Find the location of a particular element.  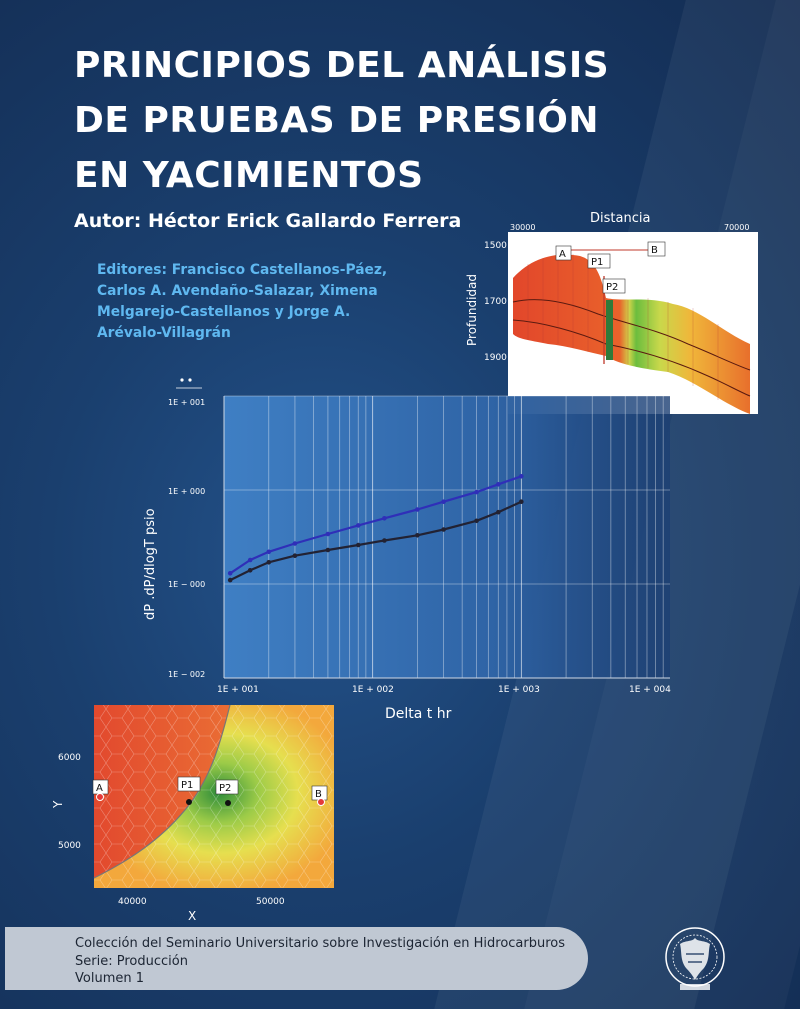

data-series is located at coordinates (375, 528).